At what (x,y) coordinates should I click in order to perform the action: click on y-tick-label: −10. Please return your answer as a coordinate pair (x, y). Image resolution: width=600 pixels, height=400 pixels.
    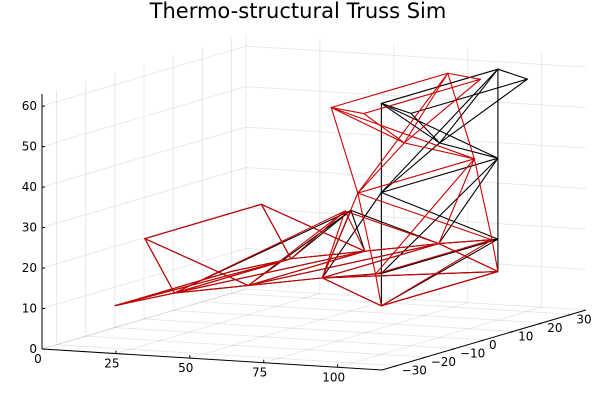
    Looking at the image, I should click on (472, 354).